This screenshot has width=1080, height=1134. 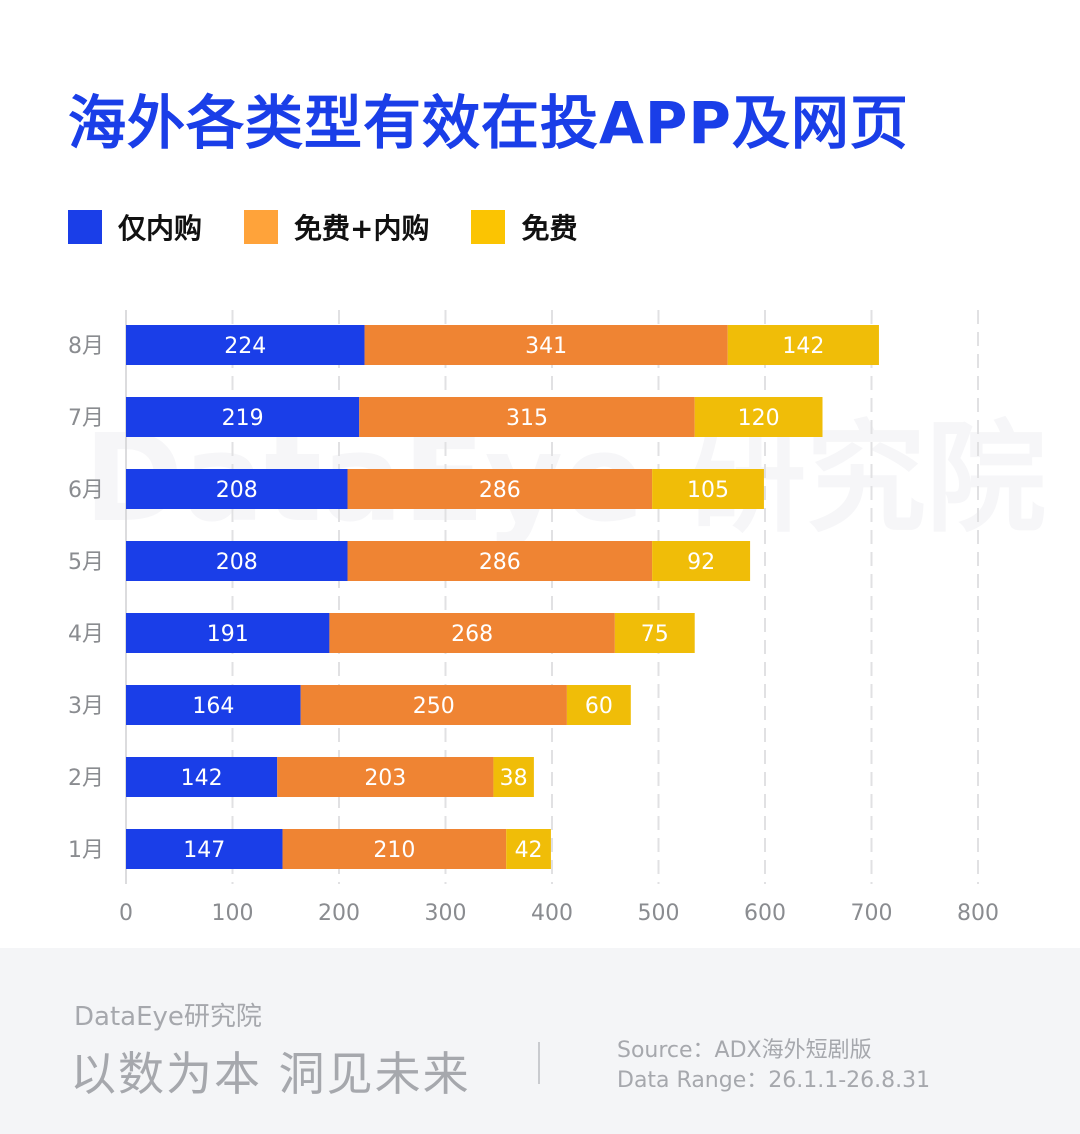 I want to click on data-label: 268, so click(x=472, y=634).